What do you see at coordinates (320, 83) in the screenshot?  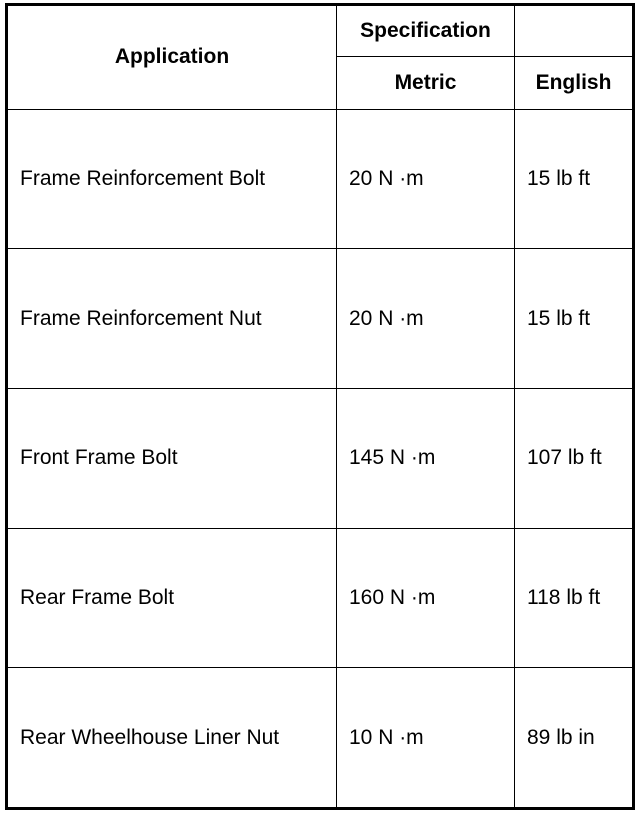 I see `header-row-2: Metric English` at bounding box center [320, 83].